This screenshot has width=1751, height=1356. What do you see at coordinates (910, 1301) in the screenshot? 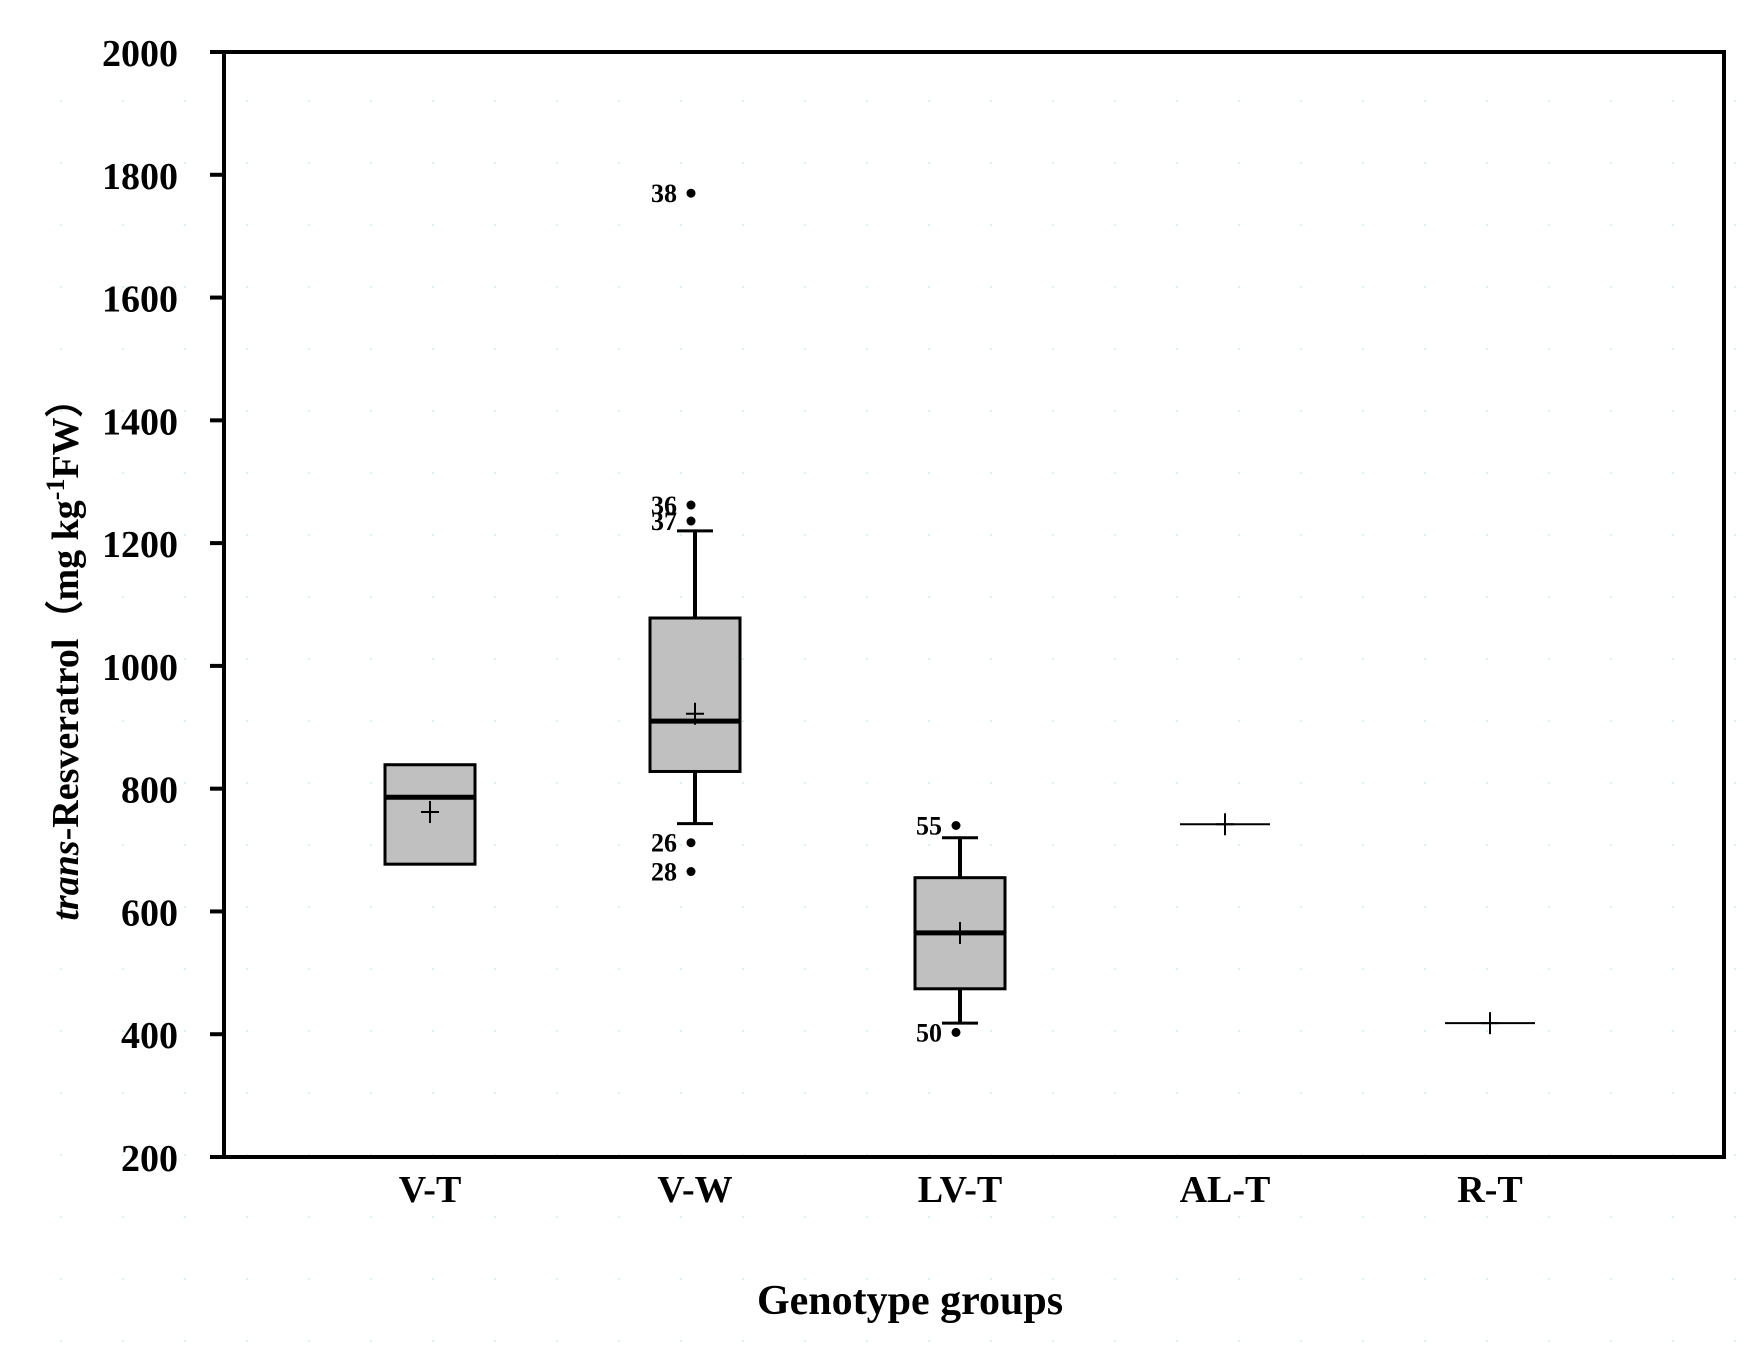
I see `x-axis-title: Genotype groups` at bounding box center [910, 1301].